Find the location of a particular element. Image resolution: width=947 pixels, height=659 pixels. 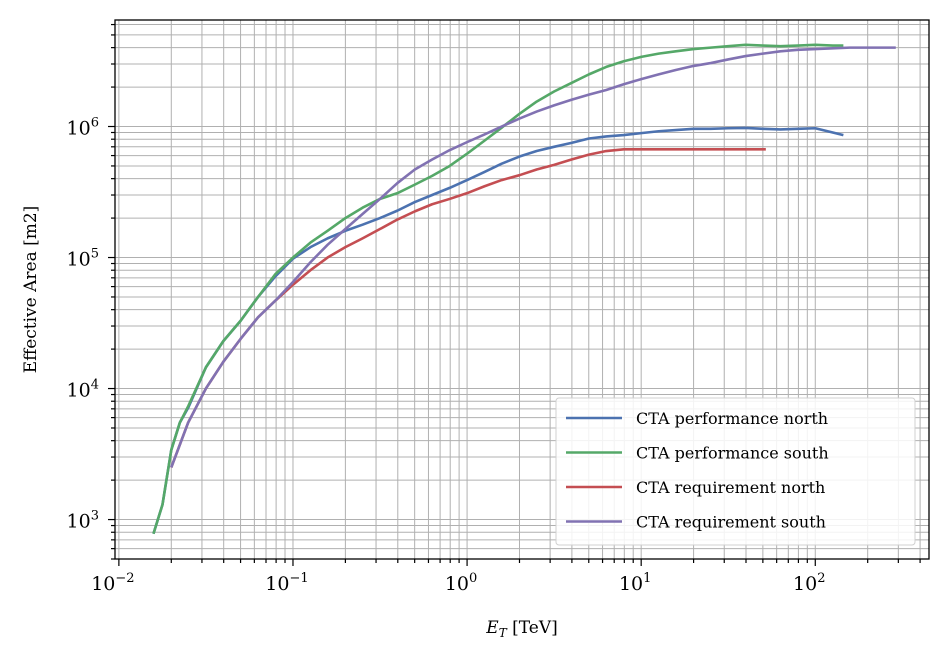

legend-label-4: CTA requirement south is located at coordinates (731, 522).